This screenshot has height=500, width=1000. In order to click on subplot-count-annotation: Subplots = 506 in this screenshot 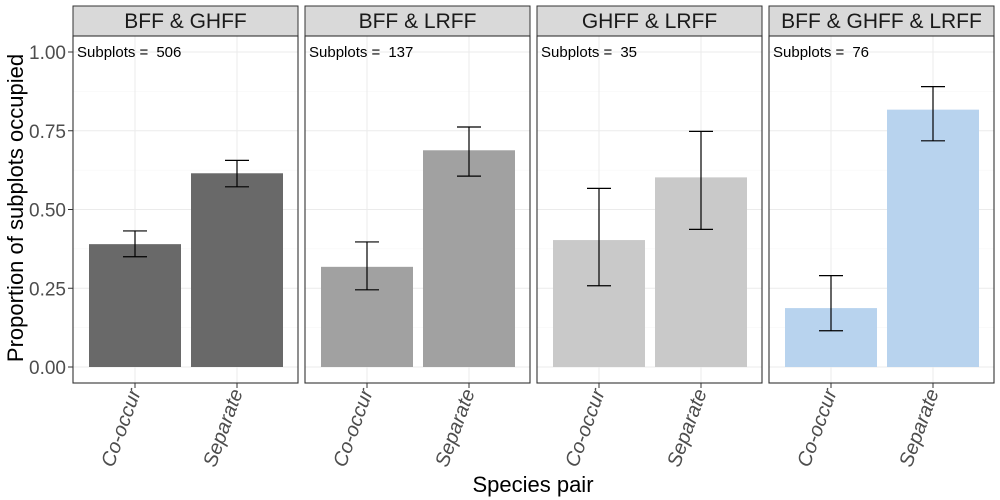, I will do `click(129, 52)`.